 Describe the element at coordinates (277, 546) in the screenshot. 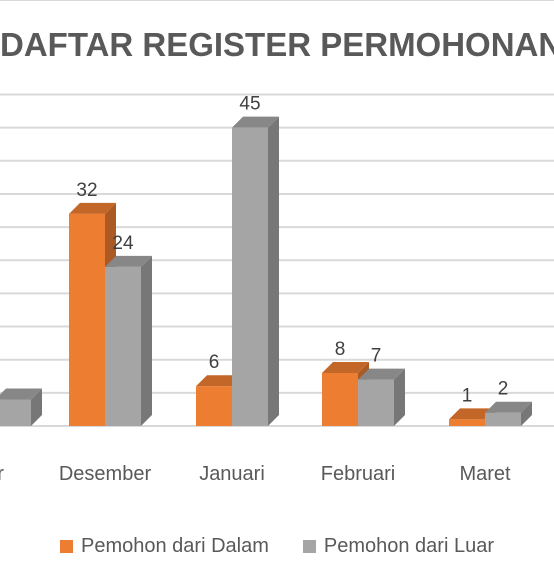

I see `chart-legend: Pemohon dari Dalam Pemohon dari Luar` at that location.